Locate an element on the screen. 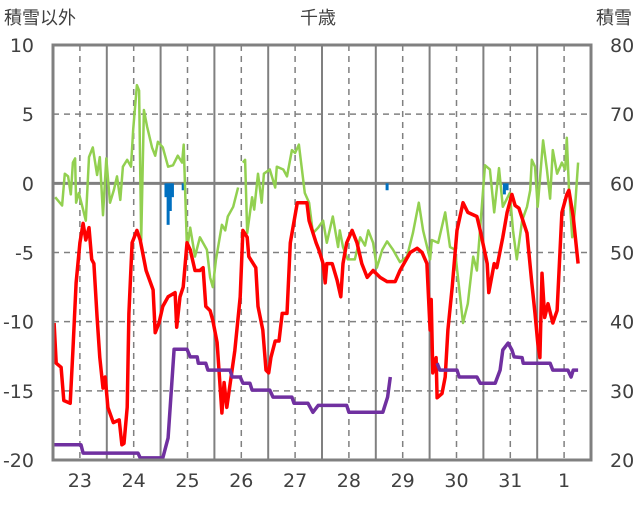 This screenshot has width=636, height=506. x-tick-label: 25 is located at coordinates (187, 481).